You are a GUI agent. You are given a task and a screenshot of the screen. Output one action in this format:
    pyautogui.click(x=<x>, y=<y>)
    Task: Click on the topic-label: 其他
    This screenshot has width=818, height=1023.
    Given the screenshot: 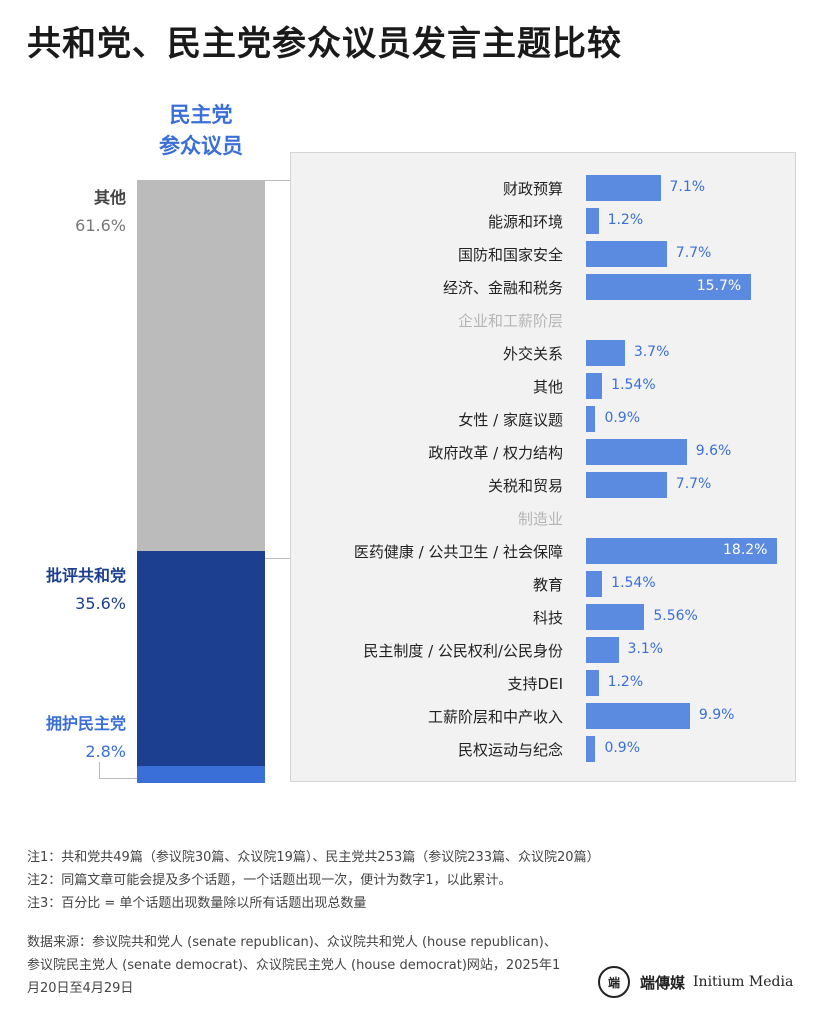 What is the action you would take?
    pyautogui.click(x=547, y=387)
    